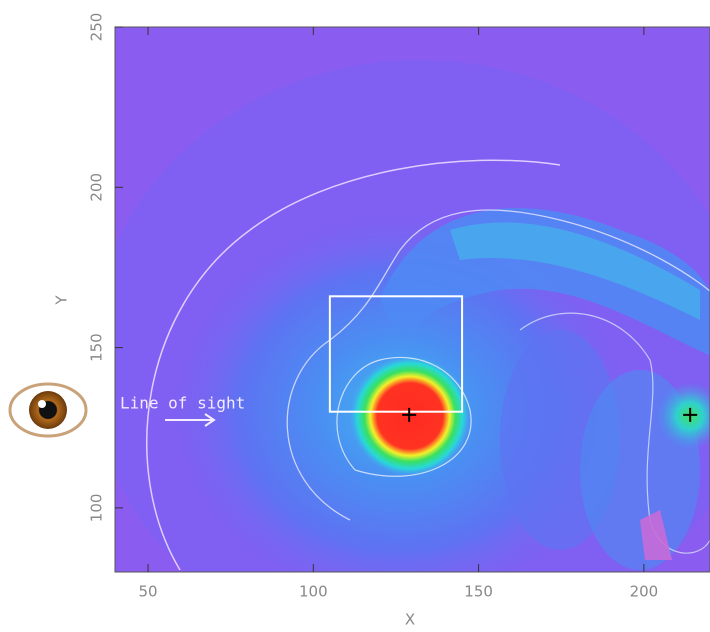 The width and height of the screenshot is (710, 632). I want to click on eye-icon, so click(48, 410).